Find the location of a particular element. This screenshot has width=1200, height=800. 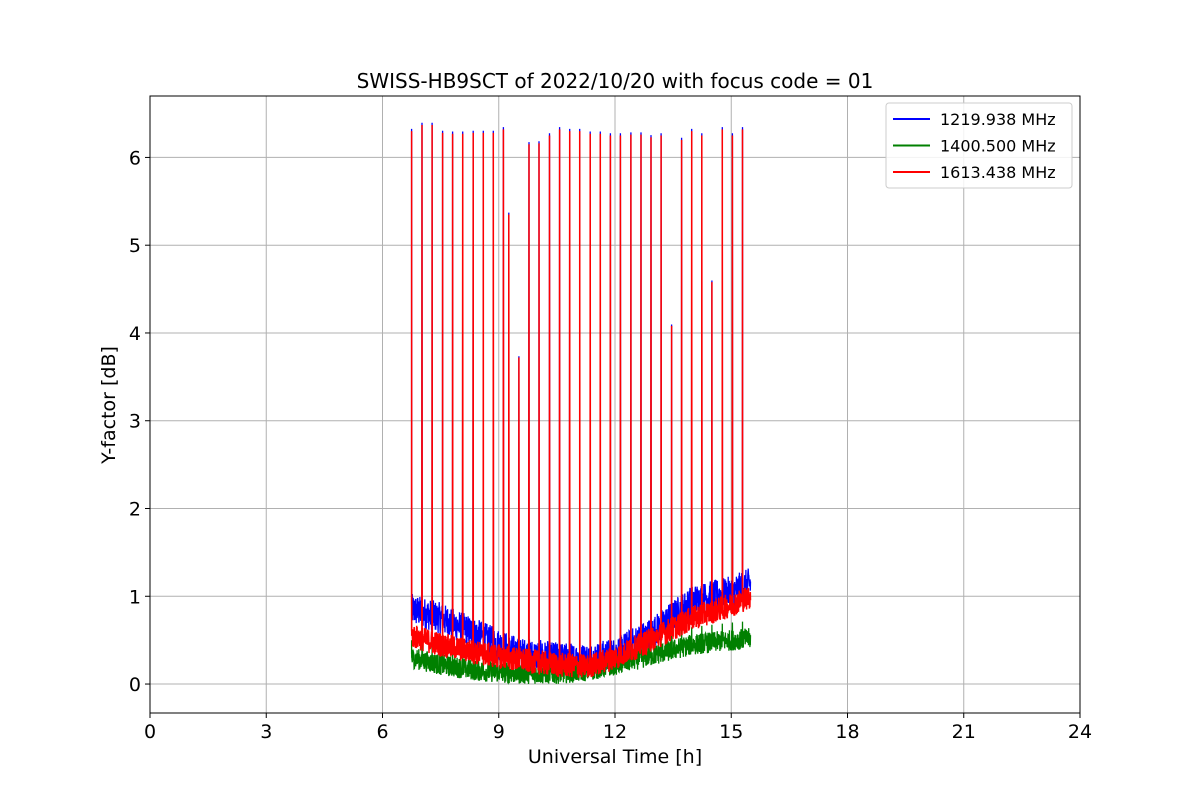

legend: 1219.938 MHz 1400.500 MHz 1613.438 MHz is located at coordinates (979, 145).